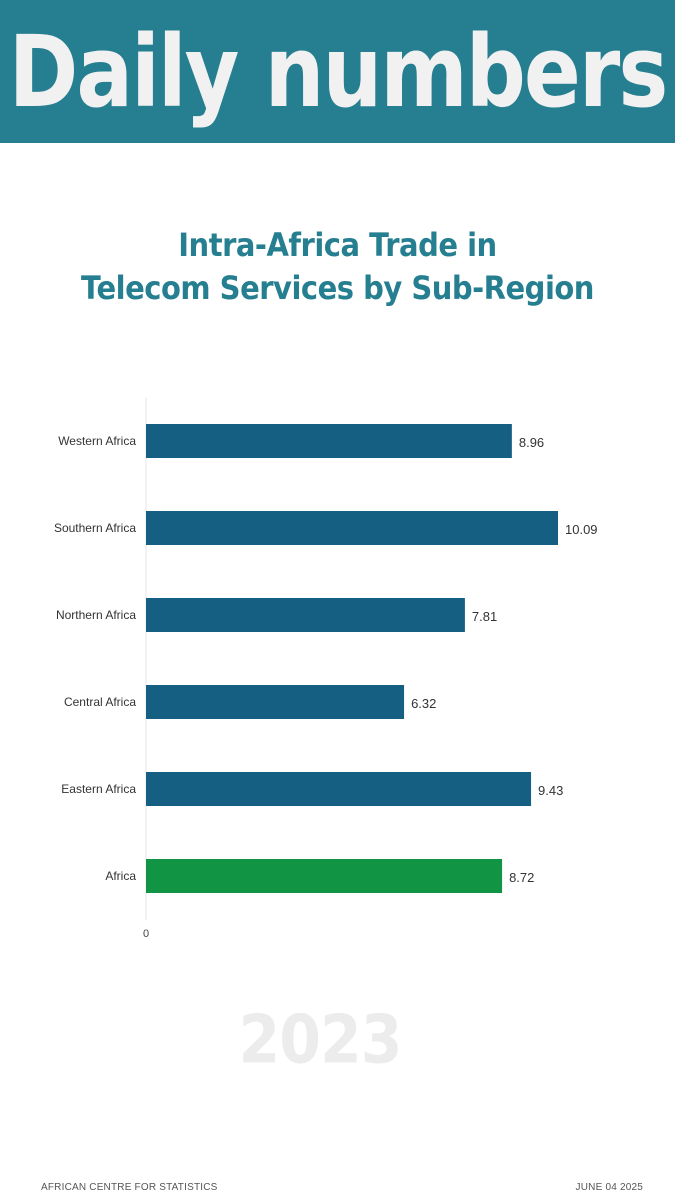  I want to click on category-label: Central Africa, so click(100, 702).